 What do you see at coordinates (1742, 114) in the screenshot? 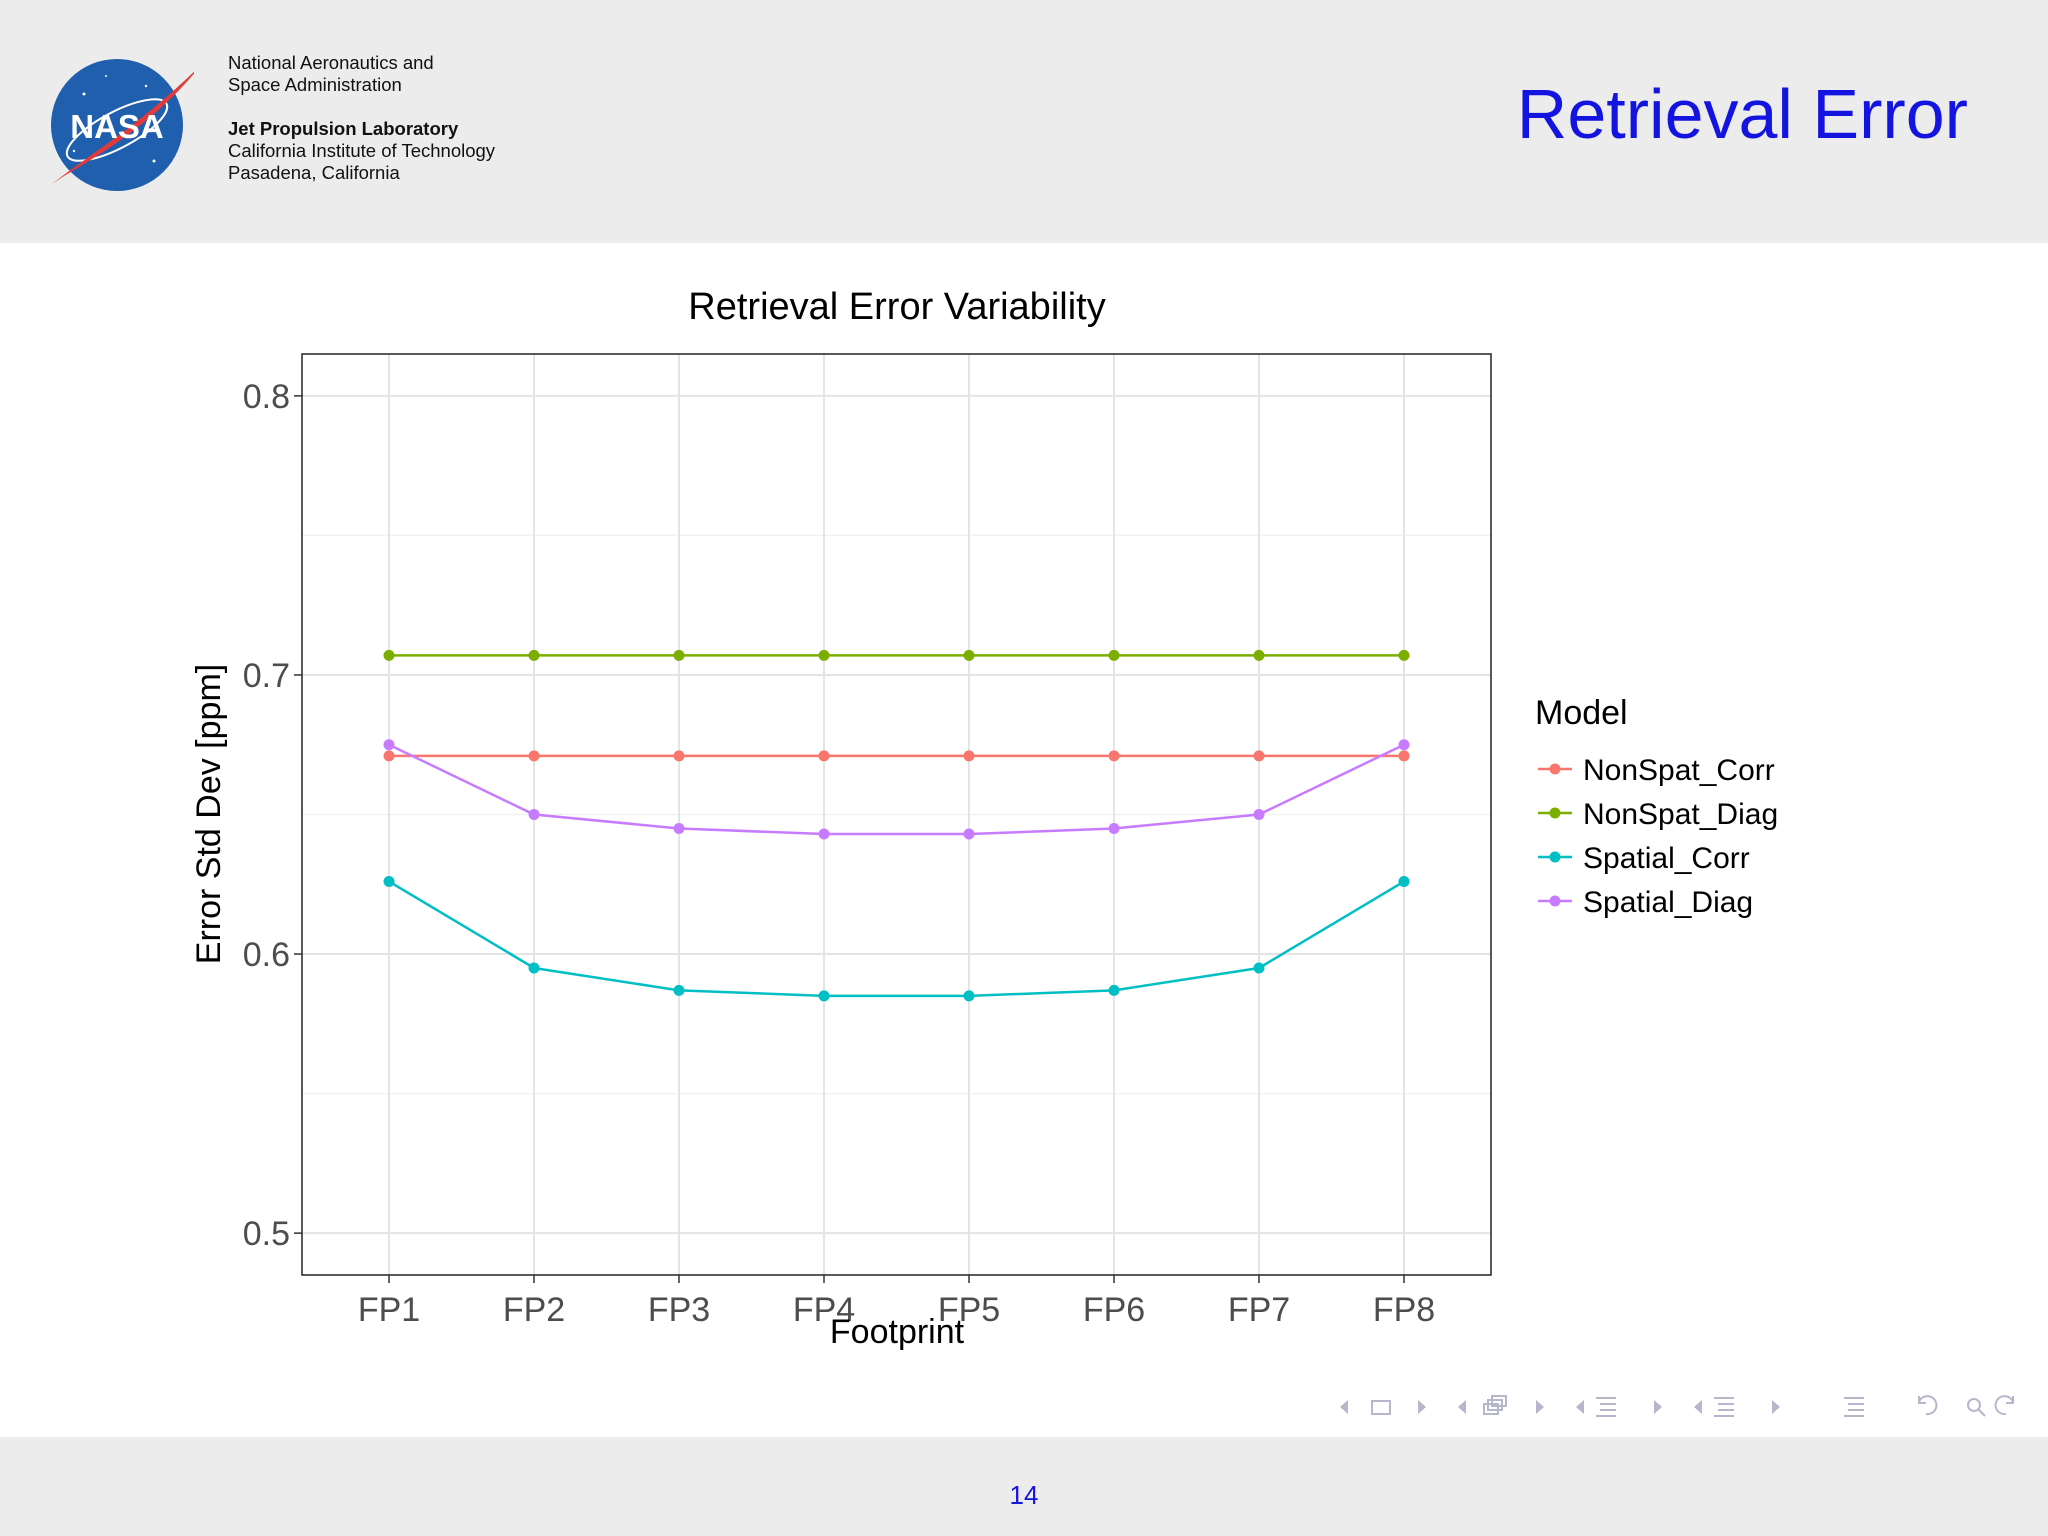
I see `slide-title: Retrieval Error` at bounding box center [1742, 114].